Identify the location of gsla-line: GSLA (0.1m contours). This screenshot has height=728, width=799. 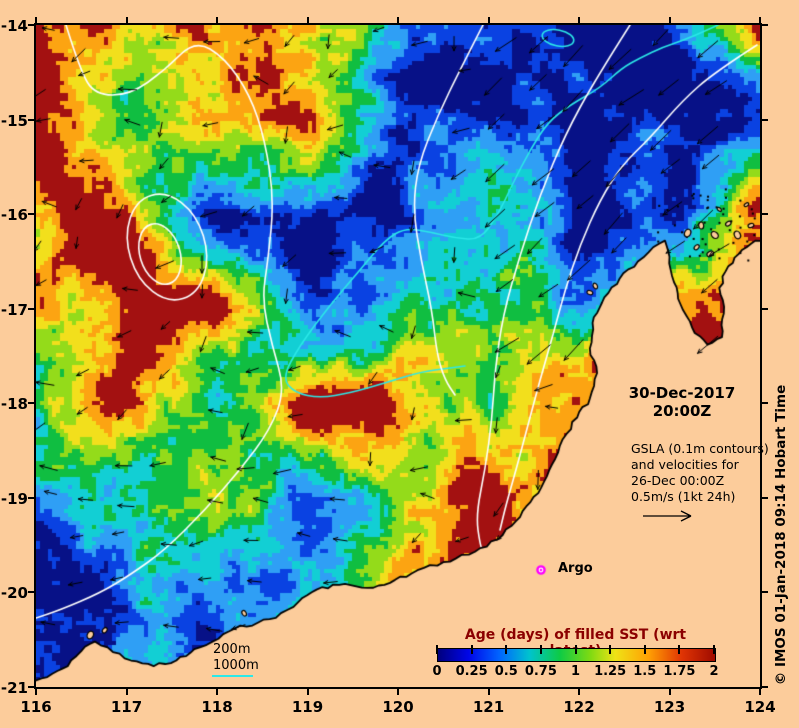
(700, 448).